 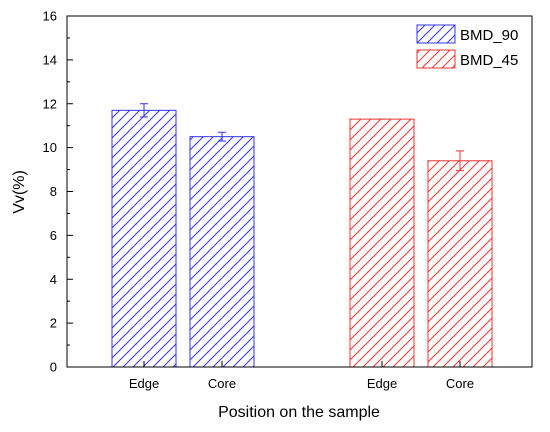 What do you see at coordinates (299, 412) in the screenshot?
I see `x-axis-title: Position on the sample` at bounding box center [299, 412].